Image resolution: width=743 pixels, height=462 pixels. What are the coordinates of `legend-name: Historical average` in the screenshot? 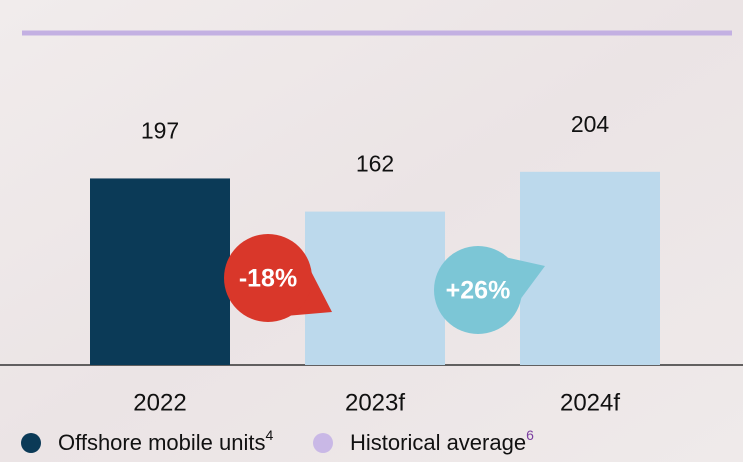 It's located at (438, 442).